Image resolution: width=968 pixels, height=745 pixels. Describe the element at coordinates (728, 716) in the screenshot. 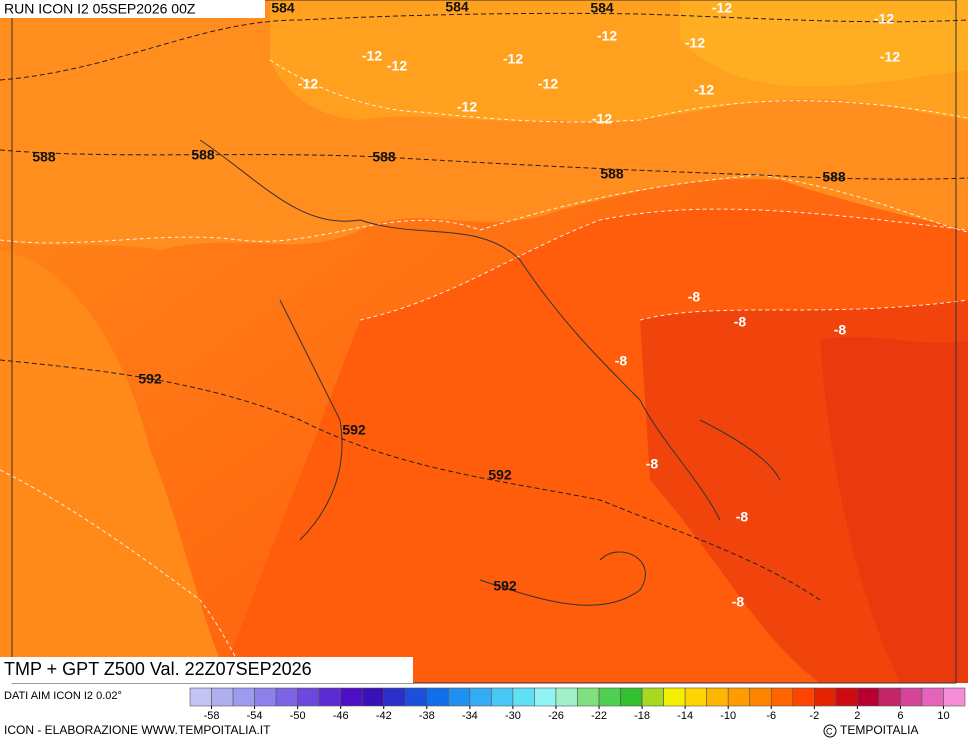

I see `tick-label: -10` at that location.